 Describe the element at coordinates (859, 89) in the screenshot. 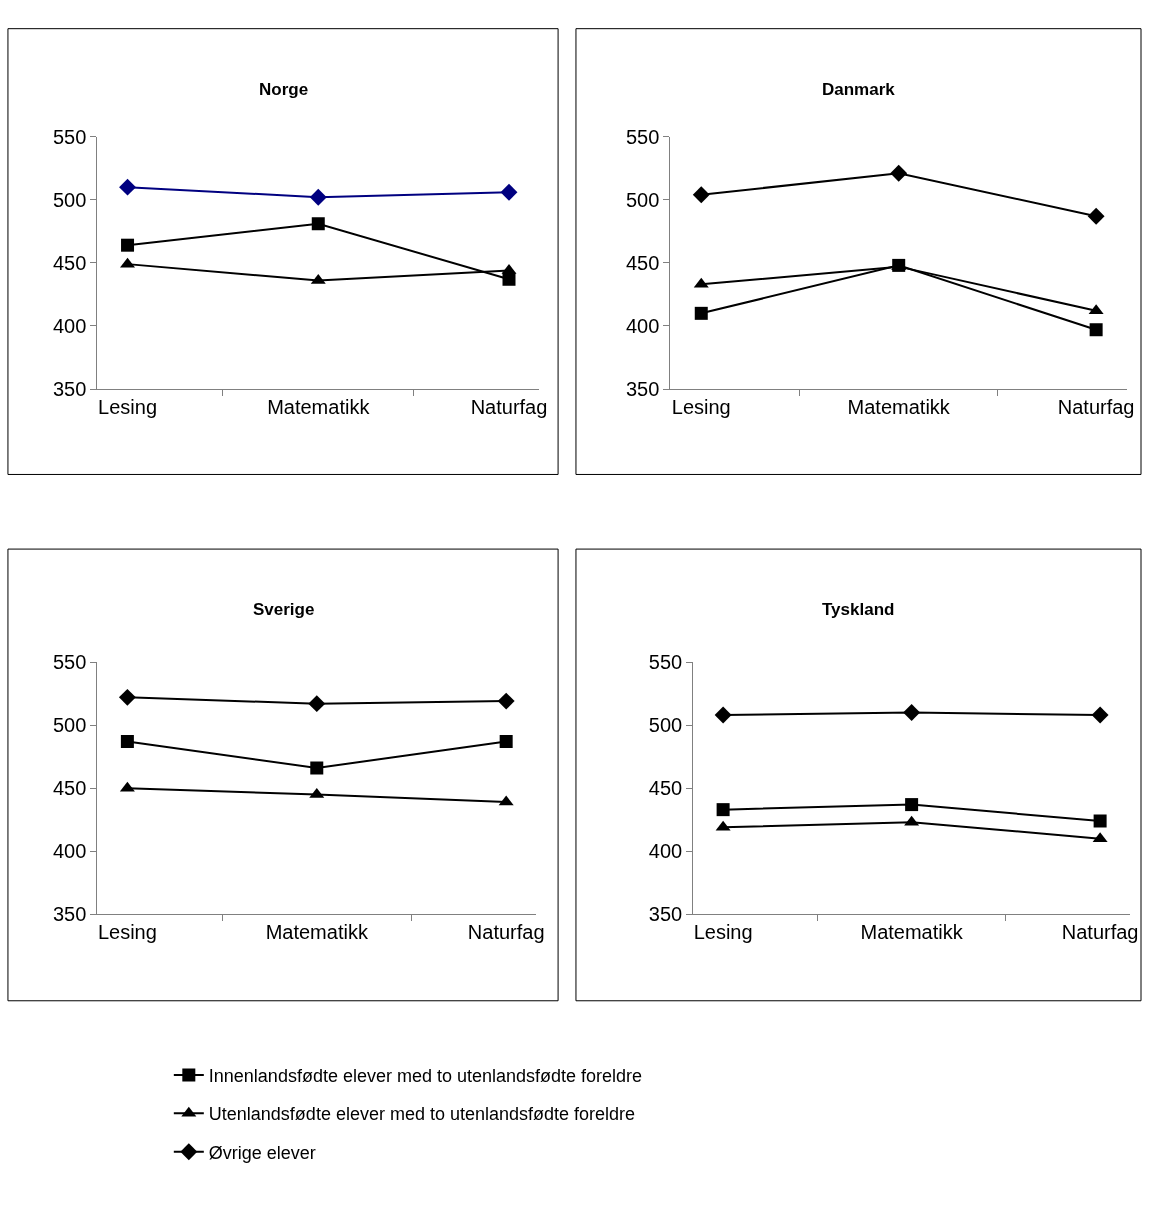

I see `chart-title: Danmark` at that location.